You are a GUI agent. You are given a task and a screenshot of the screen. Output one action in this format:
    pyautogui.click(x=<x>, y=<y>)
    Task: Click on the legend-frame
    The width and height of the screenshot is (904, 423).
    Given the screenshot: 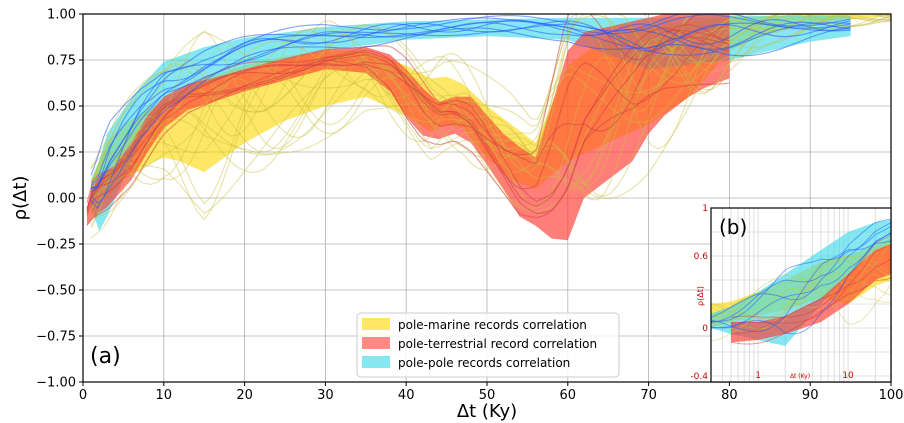 What is the action you would take?
    pyautogui.click(x=488, y=345)
    